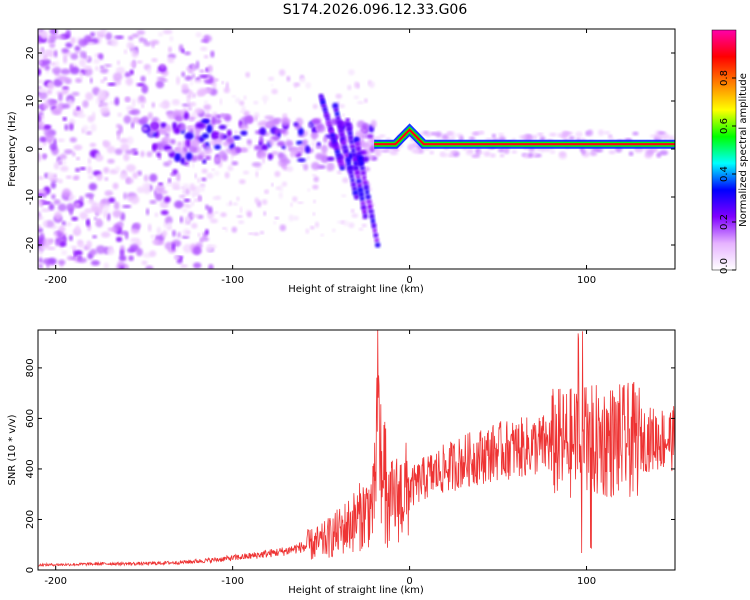  Describe the element at coordinates (724, 78) in the screenshot. I see `colorbar-tick-label: 0.8` at that location.